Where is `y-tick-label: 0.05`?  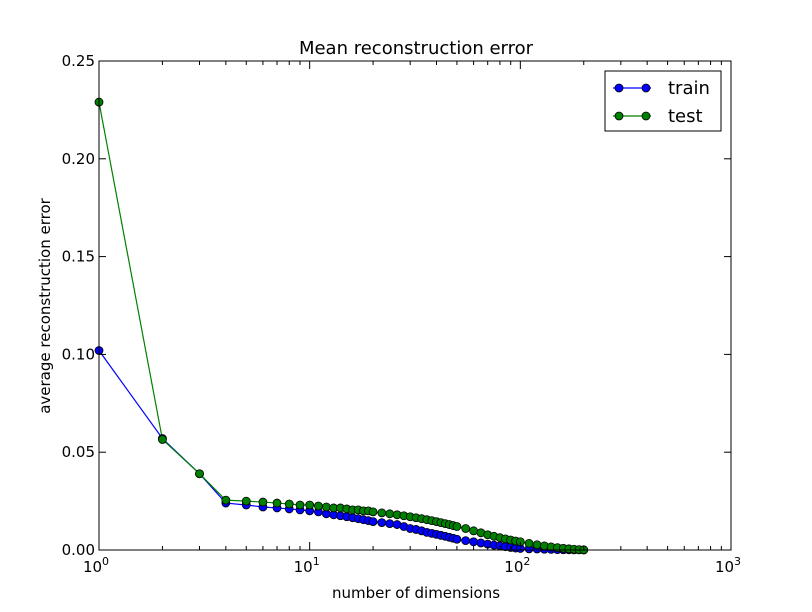
y-tick-label: 0.05 is located at coordinates (78, 452).